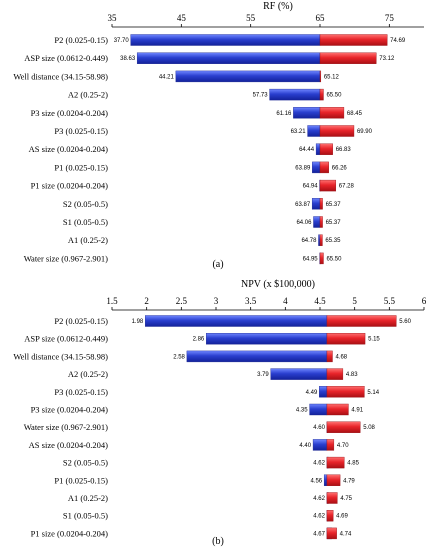 The height and width of the screenshot is (550, 431). What do you see at coordinates (319, 534) in the screenshot?
I see `low-value-label: 4.67` at bounding box center [319, 534].